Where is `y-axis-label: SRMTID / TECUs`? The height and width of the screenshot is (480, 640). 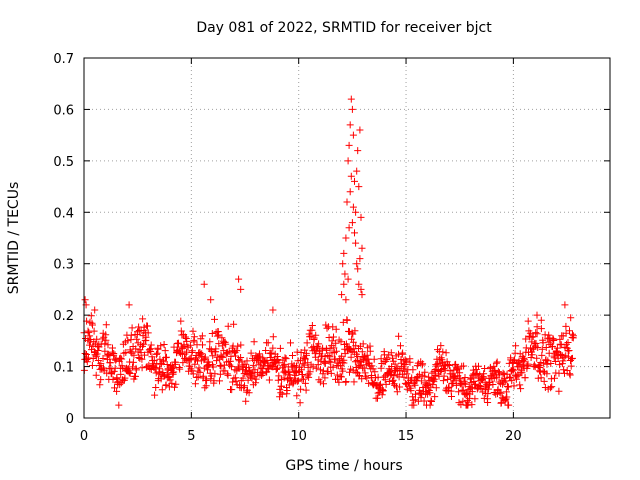 y-axis-label: SRMTID / TECUs is located at coordinates (14, 238).